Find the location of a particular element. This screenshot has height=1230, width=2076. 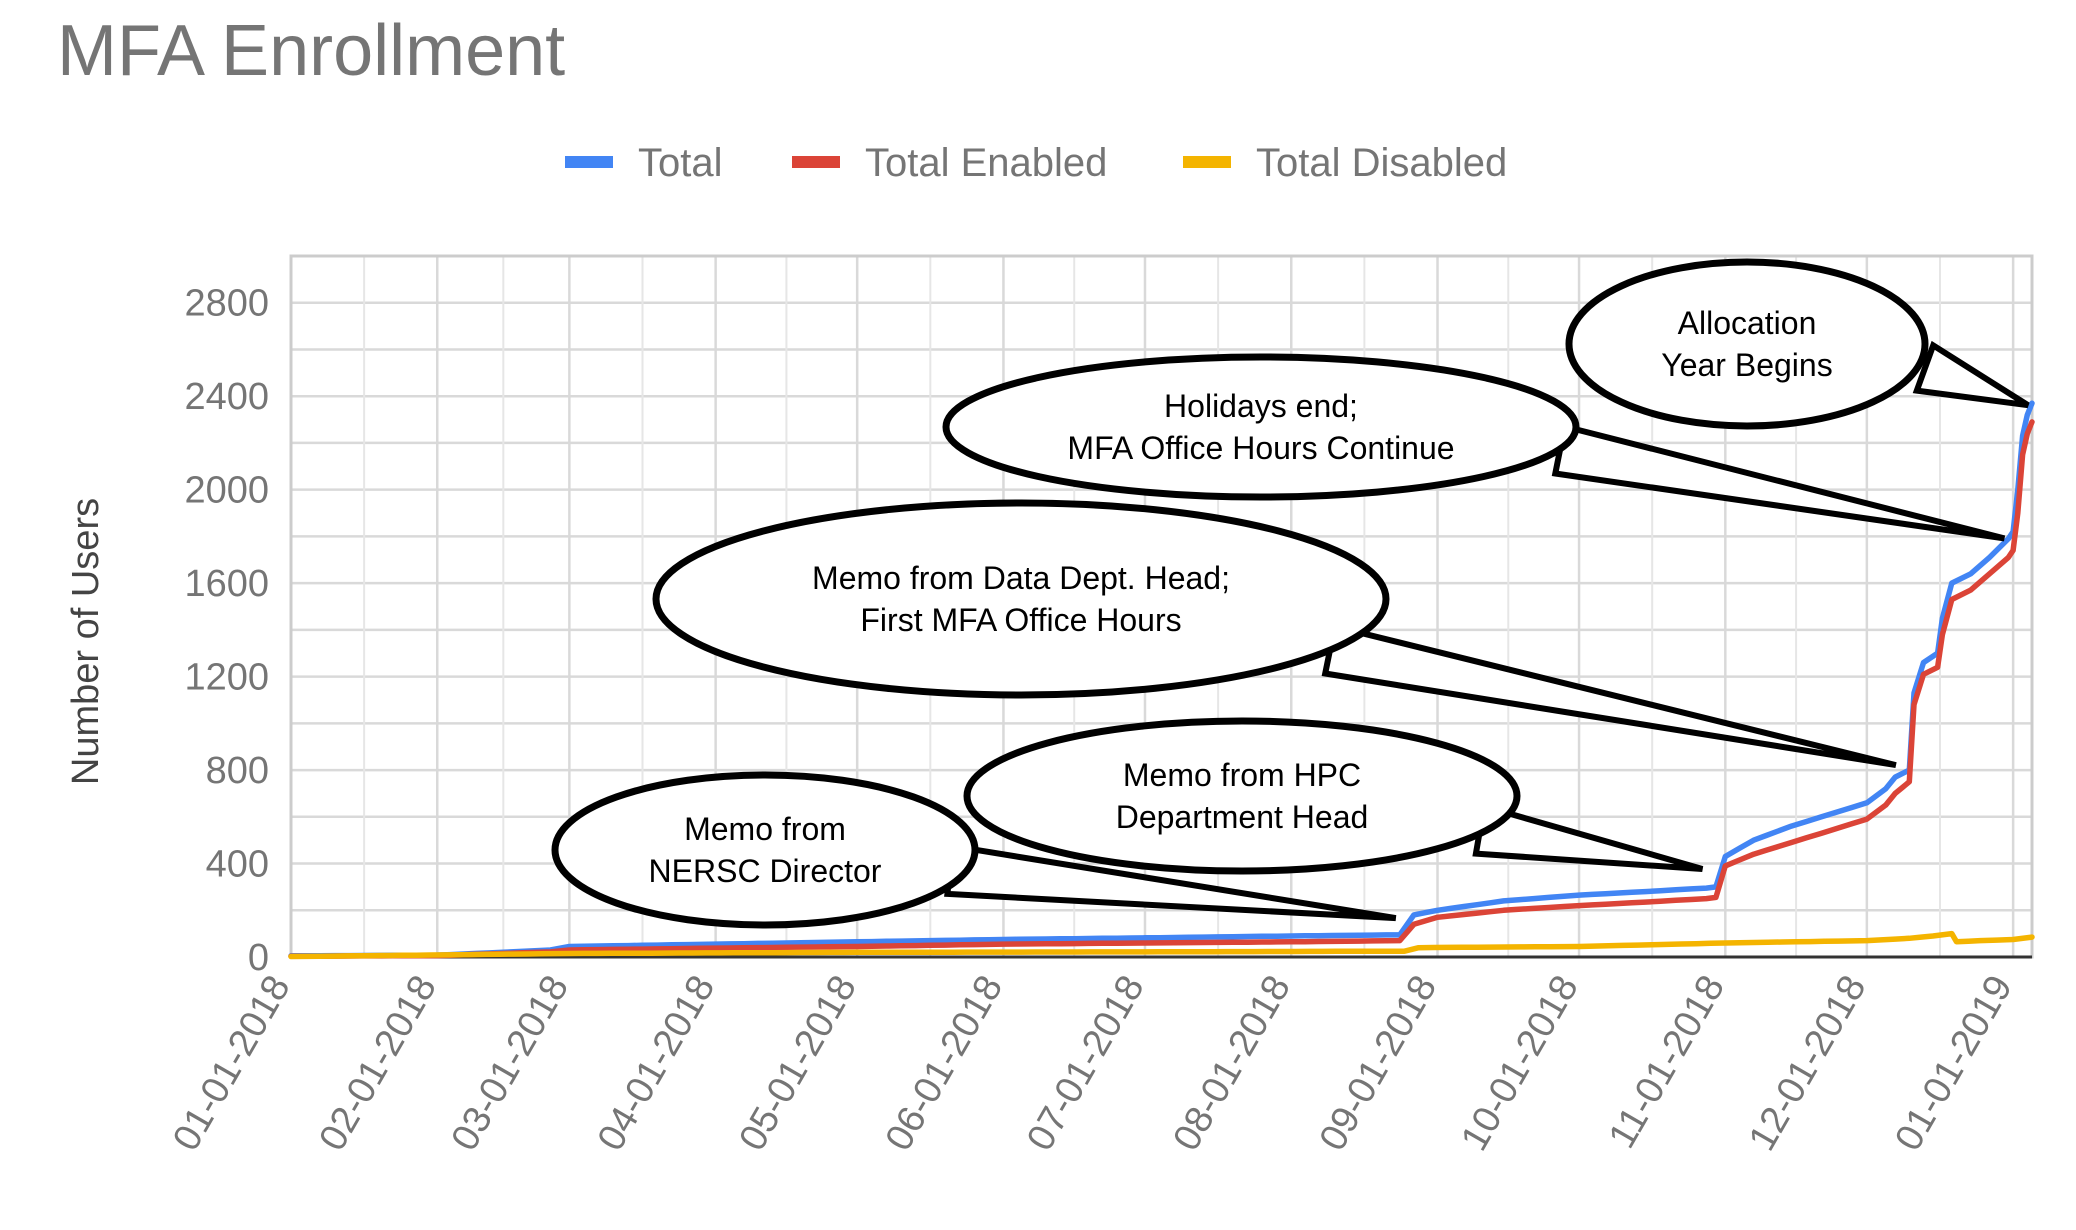

callout-text-line: Allocation is located at coordinates (1747, 323).